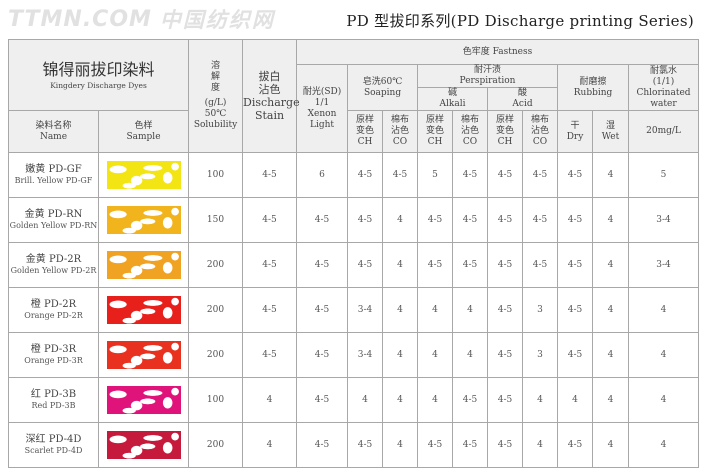 Image resolution: width=710 pixels, height=471 pixels. Describe the element at coordinates (365, 400) in the screenshot. I see `soaping-ch-value: 4` at that location.